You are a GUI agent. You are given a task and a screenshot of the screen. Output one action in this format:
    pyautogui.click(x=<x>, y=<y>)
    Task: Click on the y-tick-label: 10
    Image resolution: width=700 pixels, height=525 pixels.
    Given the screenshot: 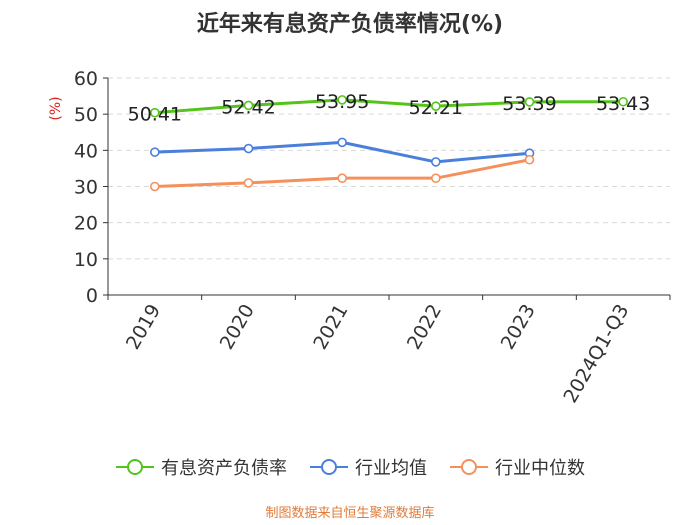 What is the action you would take?
    pyautogui.click(x=86, y=260)
    